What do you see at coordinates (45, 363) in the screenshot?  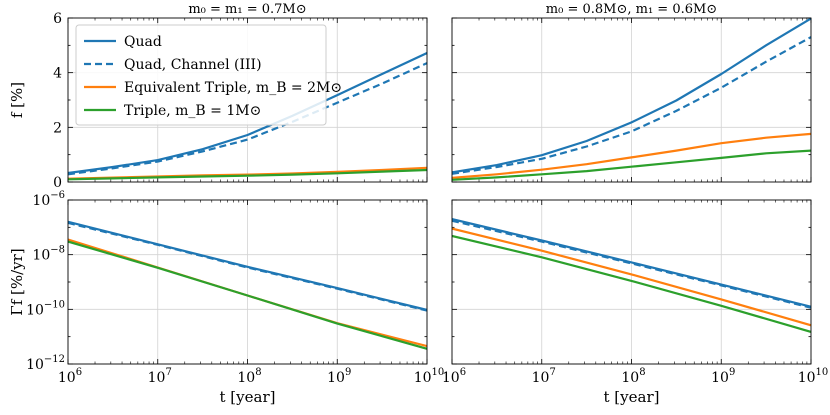 I see `y-tick-label: 10⁻¹²` at bounding box center [45, 363].